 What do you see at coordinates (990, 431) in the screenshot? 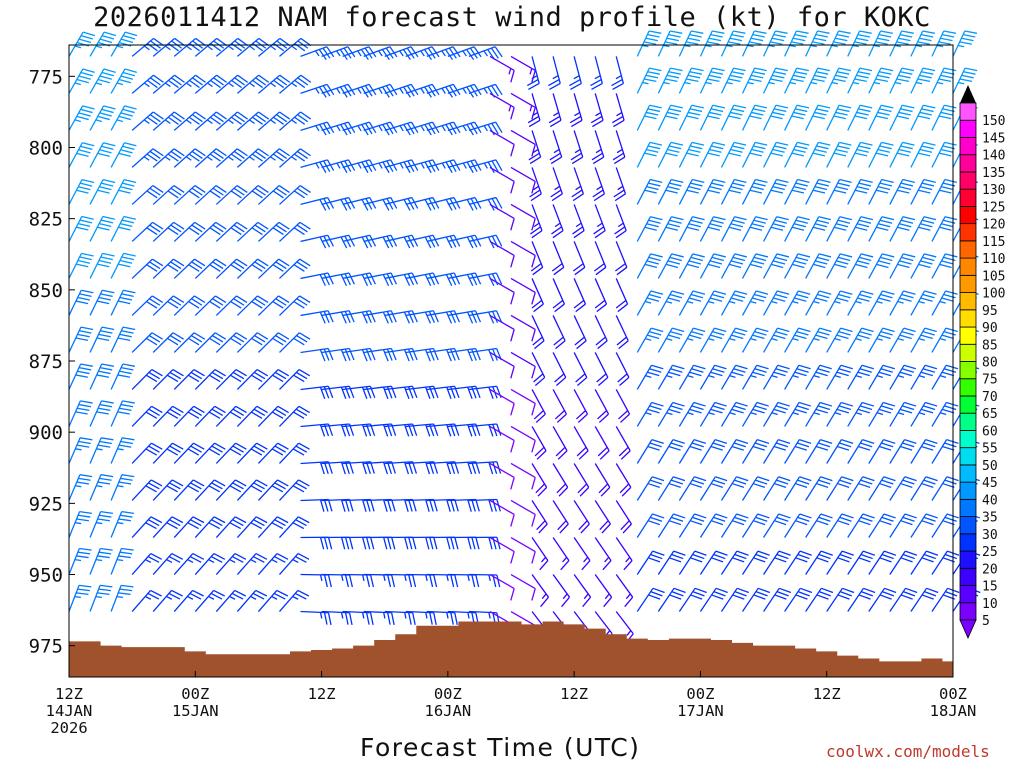
I see `colorbar-label: 60` at bounding box center [990, 431].